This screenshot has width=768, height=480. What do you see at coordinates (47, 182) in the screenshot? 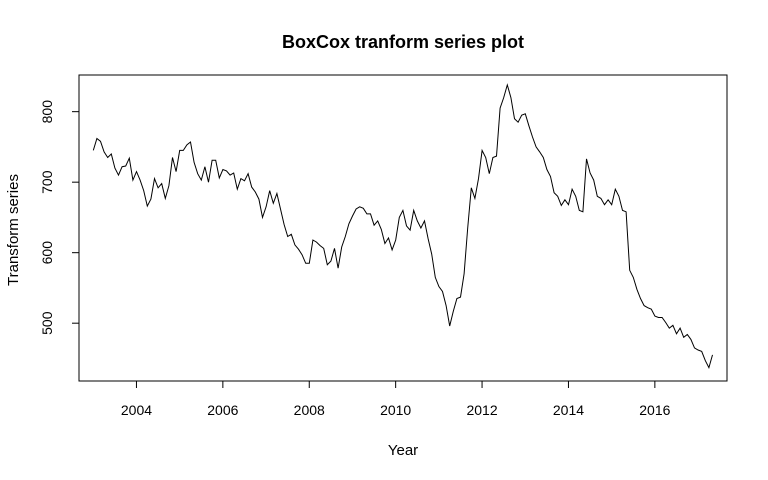
I see `y-tick-label: 700` at bounding box center [47, 182].